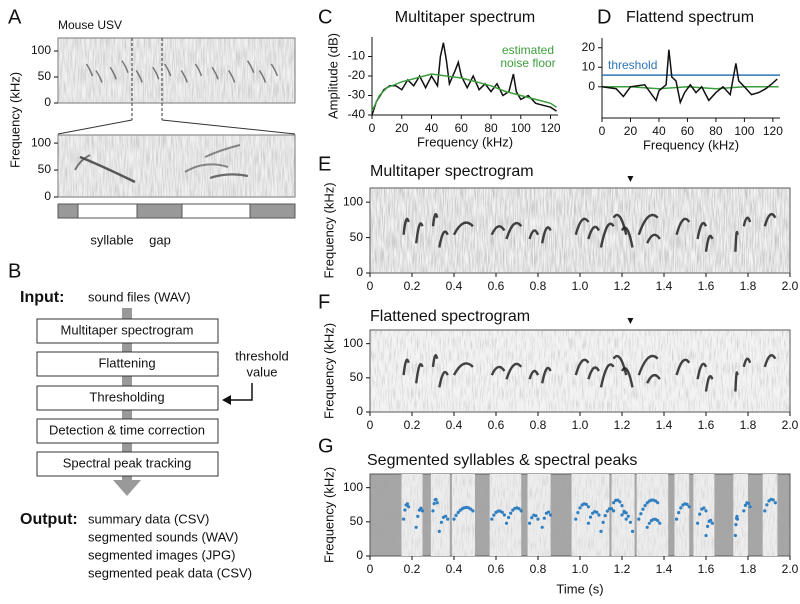 This screenshot has height=604, width=800. I want to click on threshold-label: threshold, so click(632, 65).